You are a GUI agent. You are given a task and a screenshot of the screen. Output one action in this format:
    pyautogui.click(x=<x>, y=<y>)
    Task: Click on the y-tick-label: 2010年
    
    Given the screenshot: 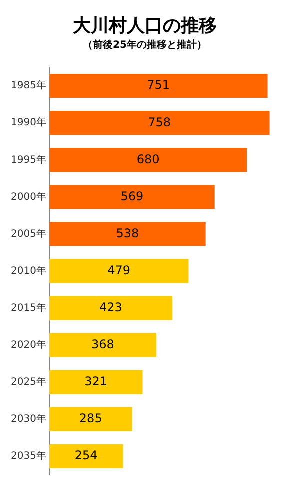 What is the action you would take?
    pyautogui.click(x=28, y=270)
    